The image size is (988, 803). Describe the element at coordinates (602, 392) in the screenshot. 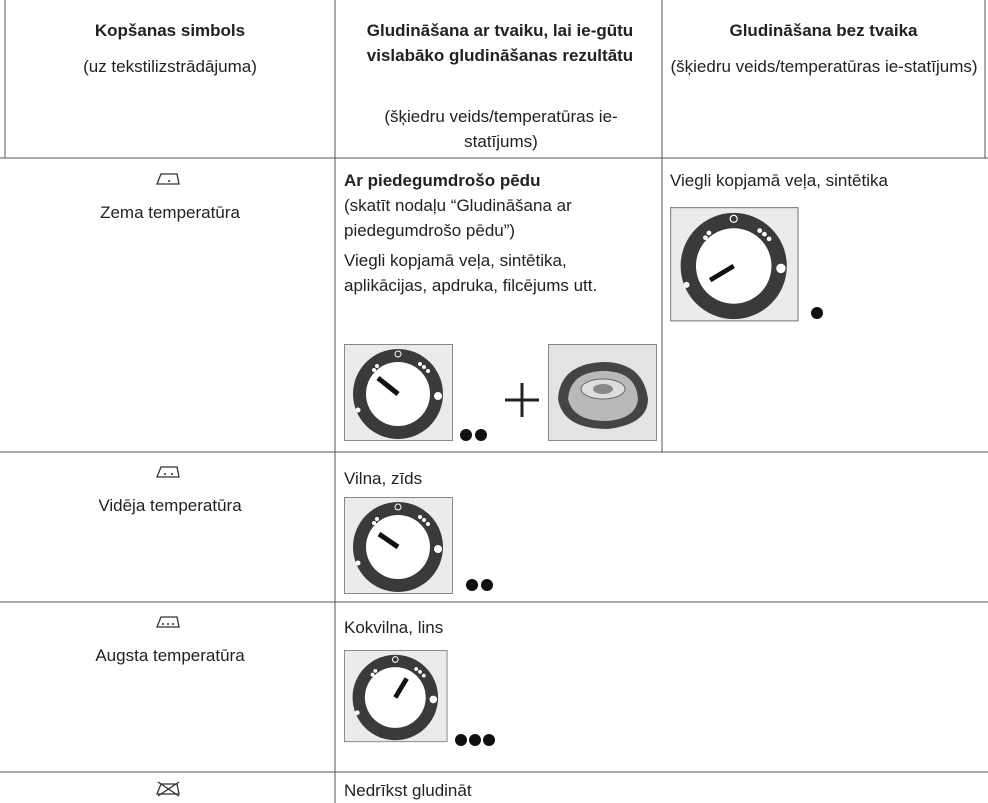

I see `iron-shoe-image` at that location.